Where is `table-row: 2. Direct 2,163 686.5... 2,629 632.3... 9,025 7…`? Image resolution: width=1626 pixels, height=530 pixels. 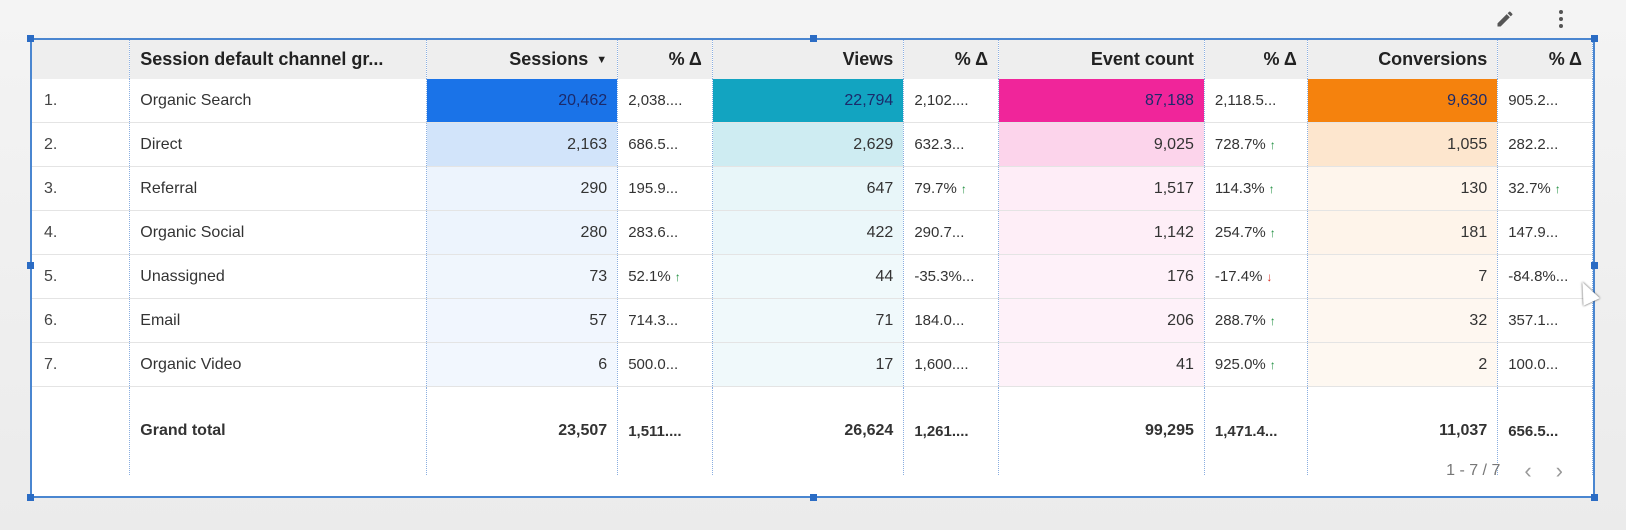
table-row: 2. Direct 2,163 686.5... 2,629 632.3... 9,025 7… is located at coordinates (812, 144).